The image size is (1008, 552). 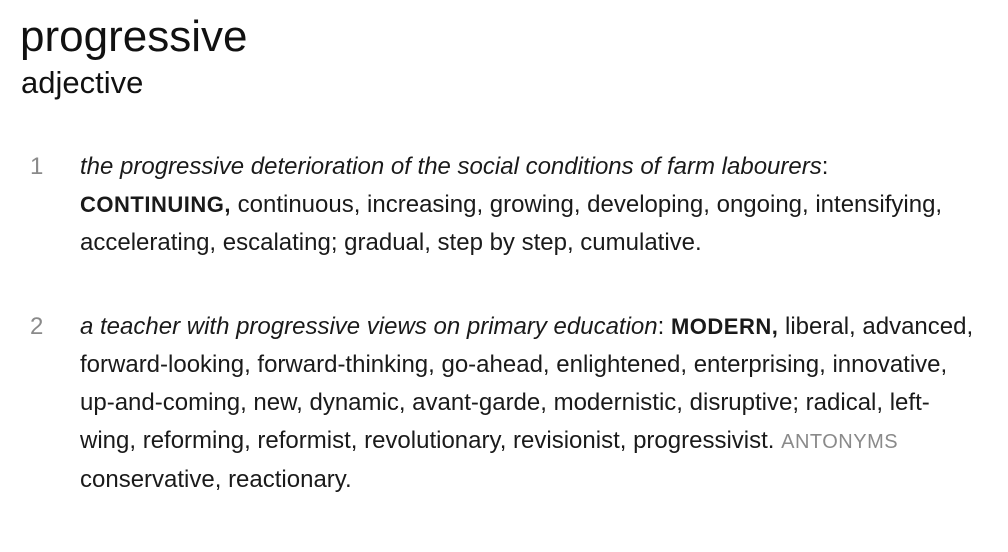 What do you see at coordinates (216, 479) in the screenshot?
I see `antonym-list: conservative, reactionary.` at bounding box center [216, 479].